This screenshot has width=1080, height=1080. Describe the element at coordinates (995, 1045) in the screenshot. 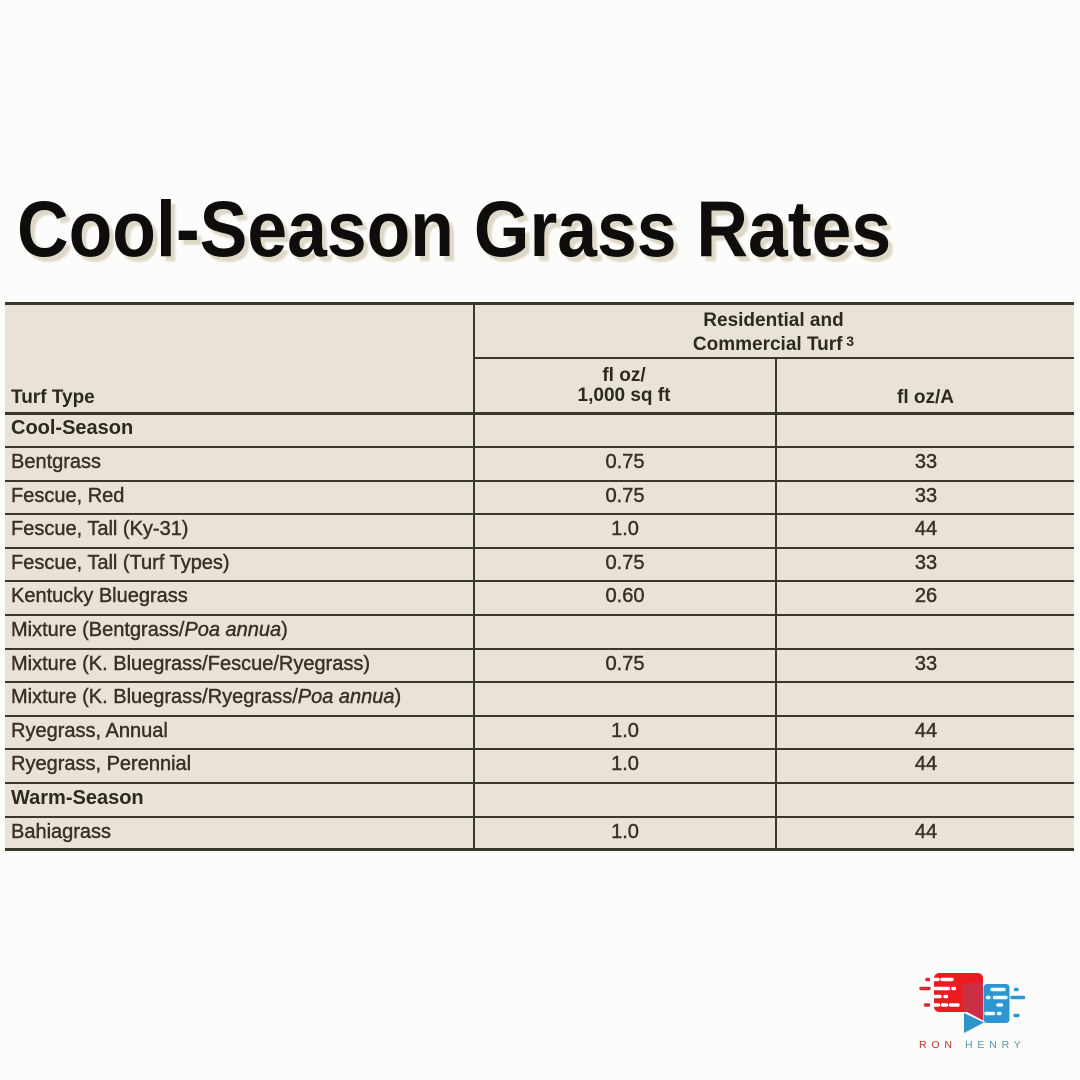

I see `svg-text: HENRY` at that location.